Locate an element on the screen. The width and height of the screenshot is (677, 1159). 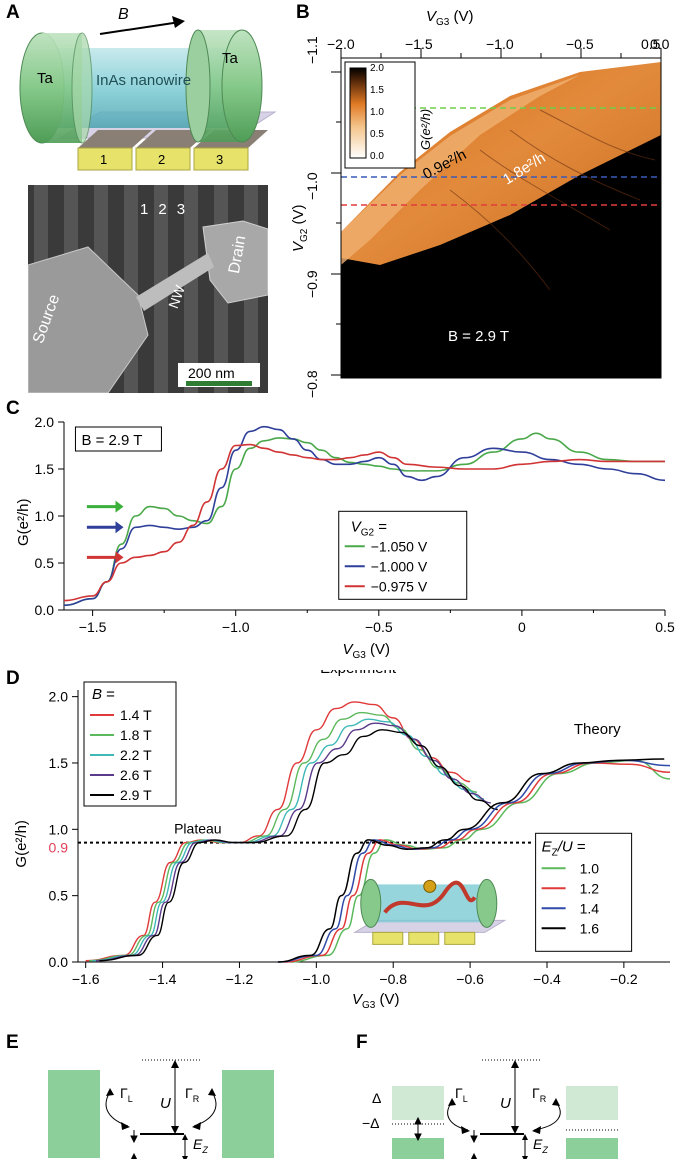
f-gamma-l-sub: L is located at coordinates (465, 1098).